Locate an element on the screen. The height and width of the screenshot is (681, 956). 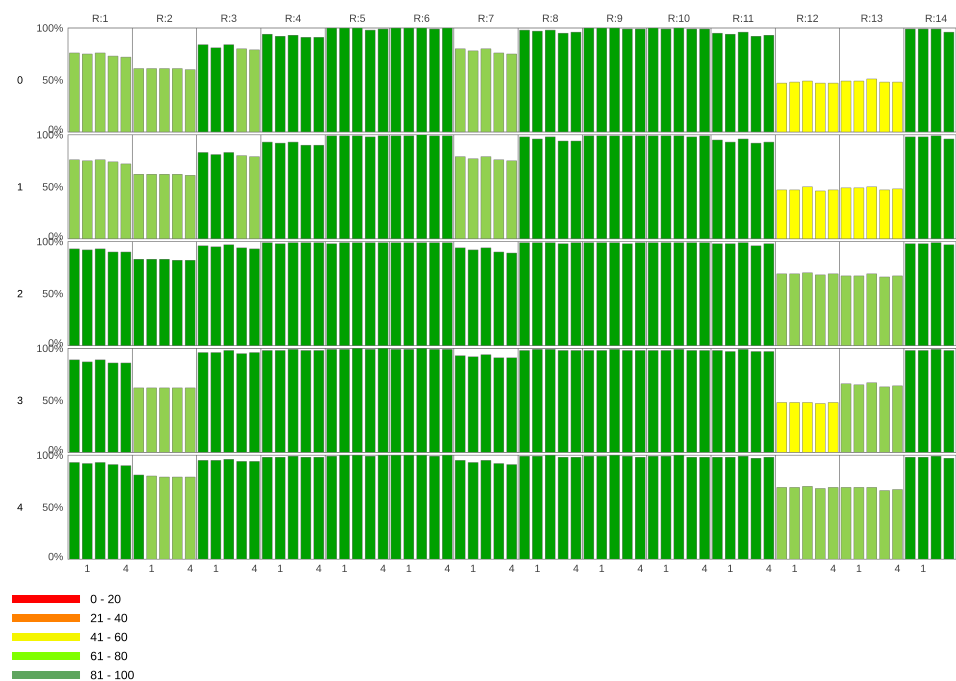
x-tick-label: R:13 is located at coordinates (872, 18).